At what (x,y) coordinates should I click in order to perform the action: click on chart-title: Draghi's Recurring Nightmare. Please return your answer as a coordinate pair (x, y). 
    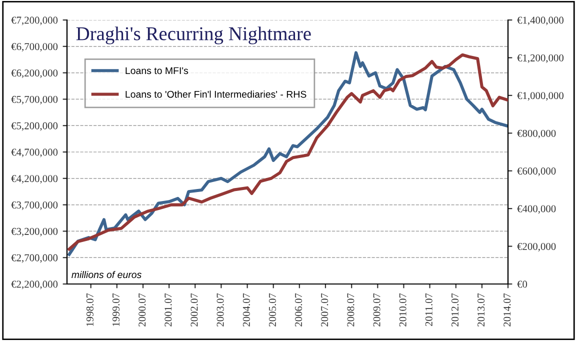
    Looking at the image, I should click on (193, 35).